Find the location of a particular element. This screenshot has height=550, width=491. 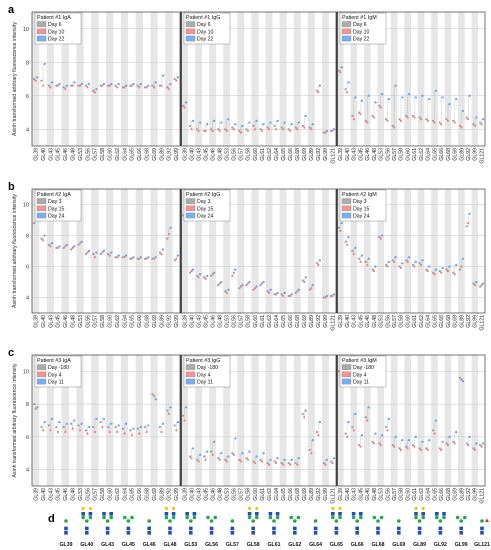

x-tick-label: GL99 is located at coordinates (326, 494).